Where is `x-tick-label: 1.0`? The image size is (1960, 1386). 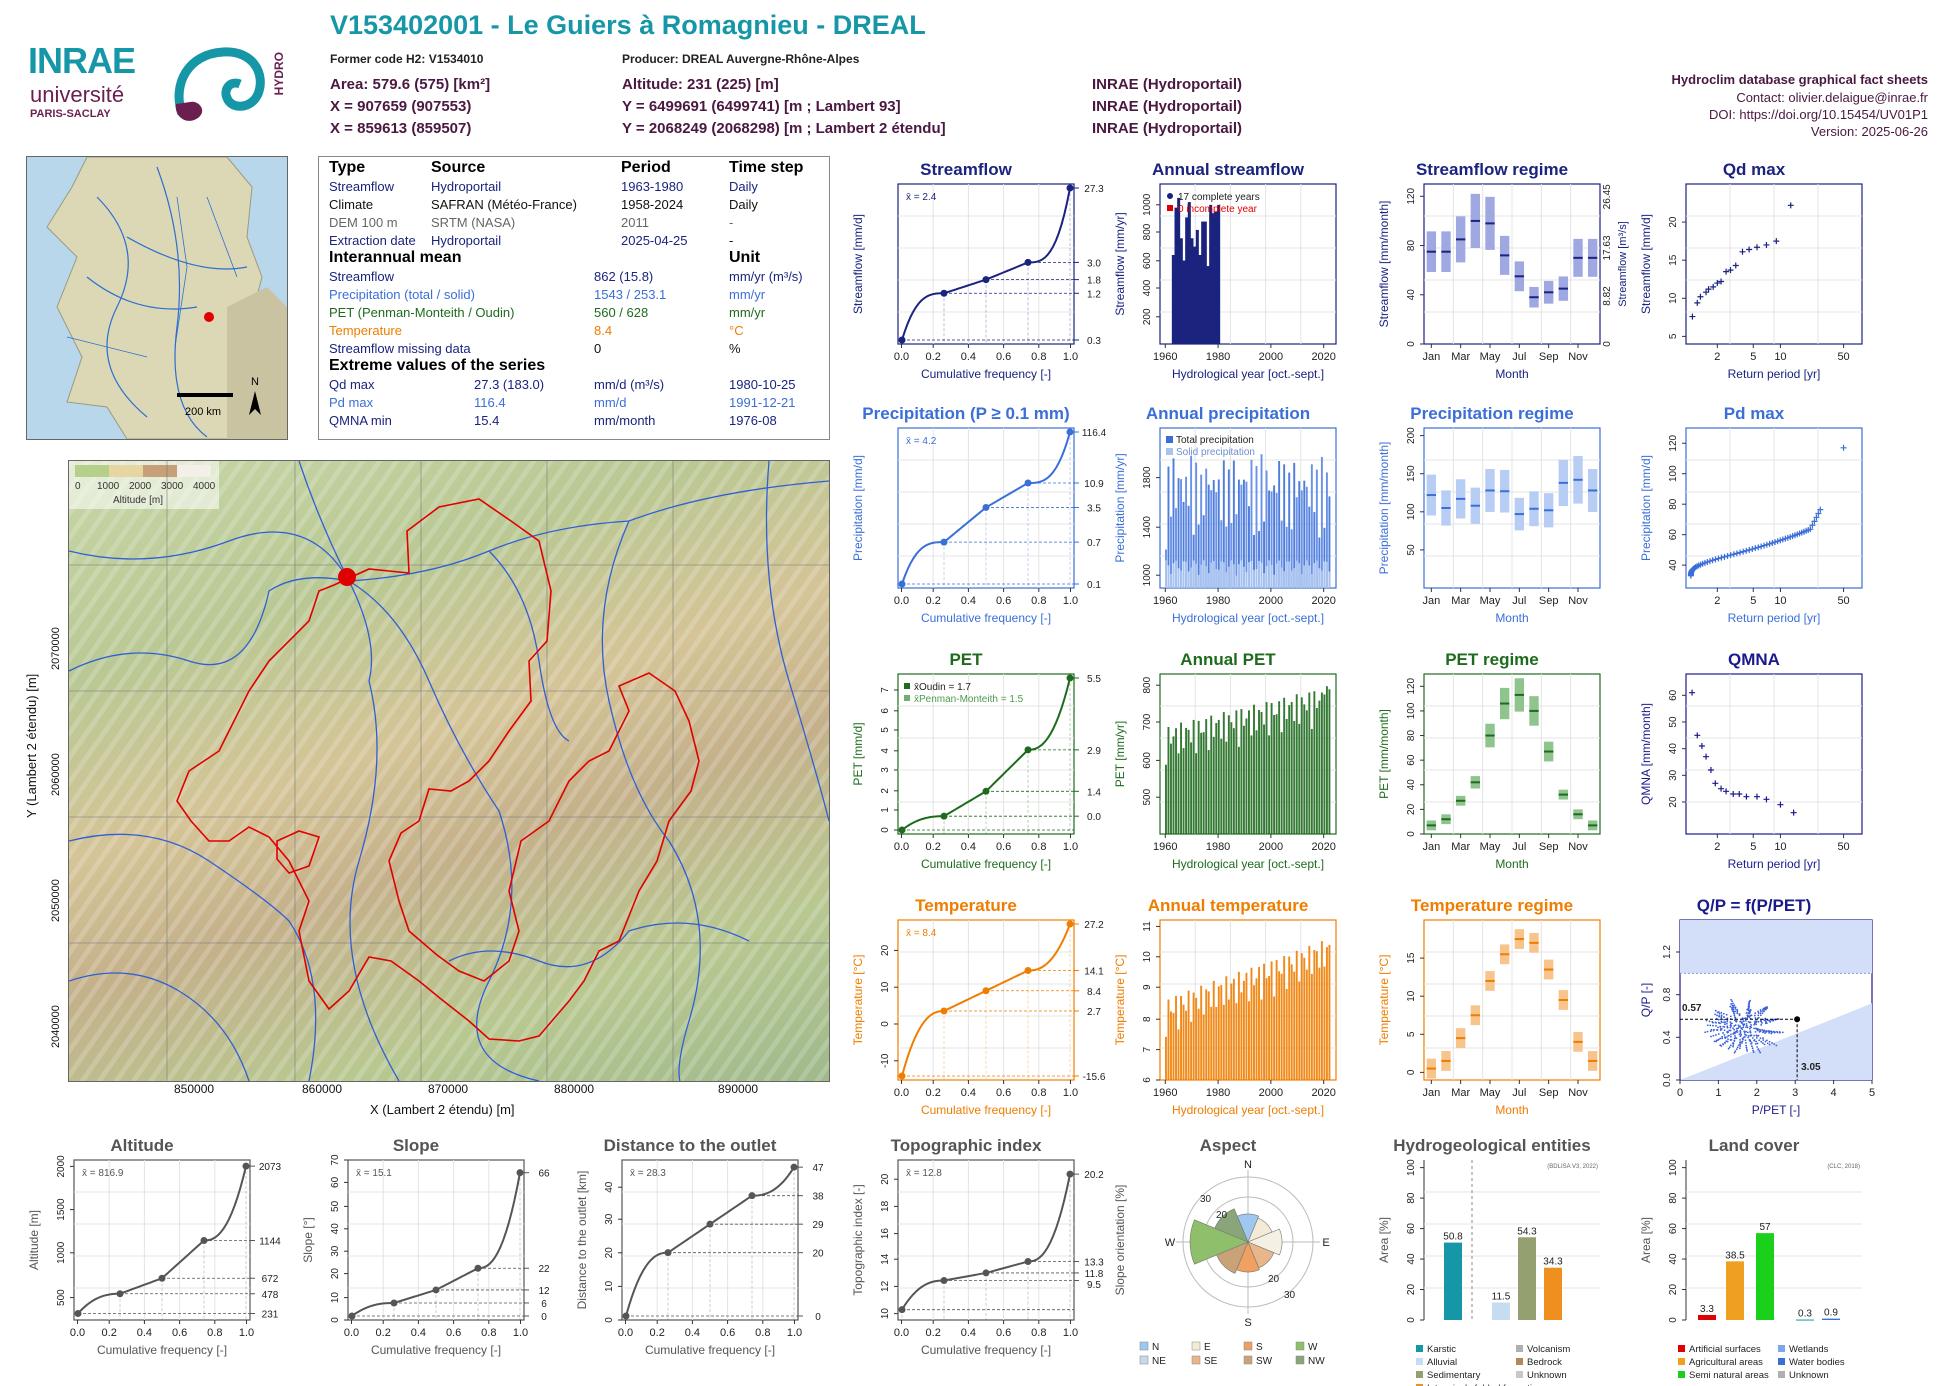
x-tick-label: 1.0 is located at coordinates (1070, 601).